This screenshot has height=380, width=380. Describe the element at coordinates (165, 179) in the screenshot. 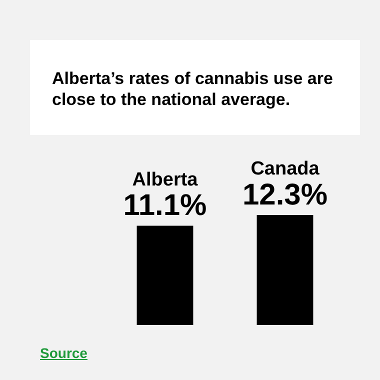

I see `x-tick-label: Alberta` at that location.